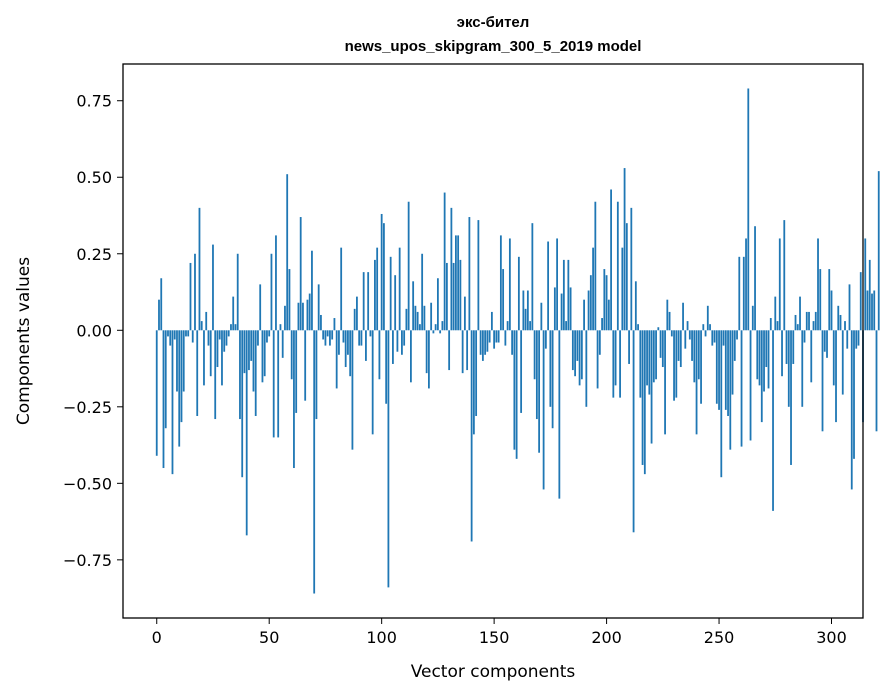 This screenshot has width=880, height=700. I want to click on chart-subtitle: news_upos_skipgram_300_5_2019 model, so click(493, 46).